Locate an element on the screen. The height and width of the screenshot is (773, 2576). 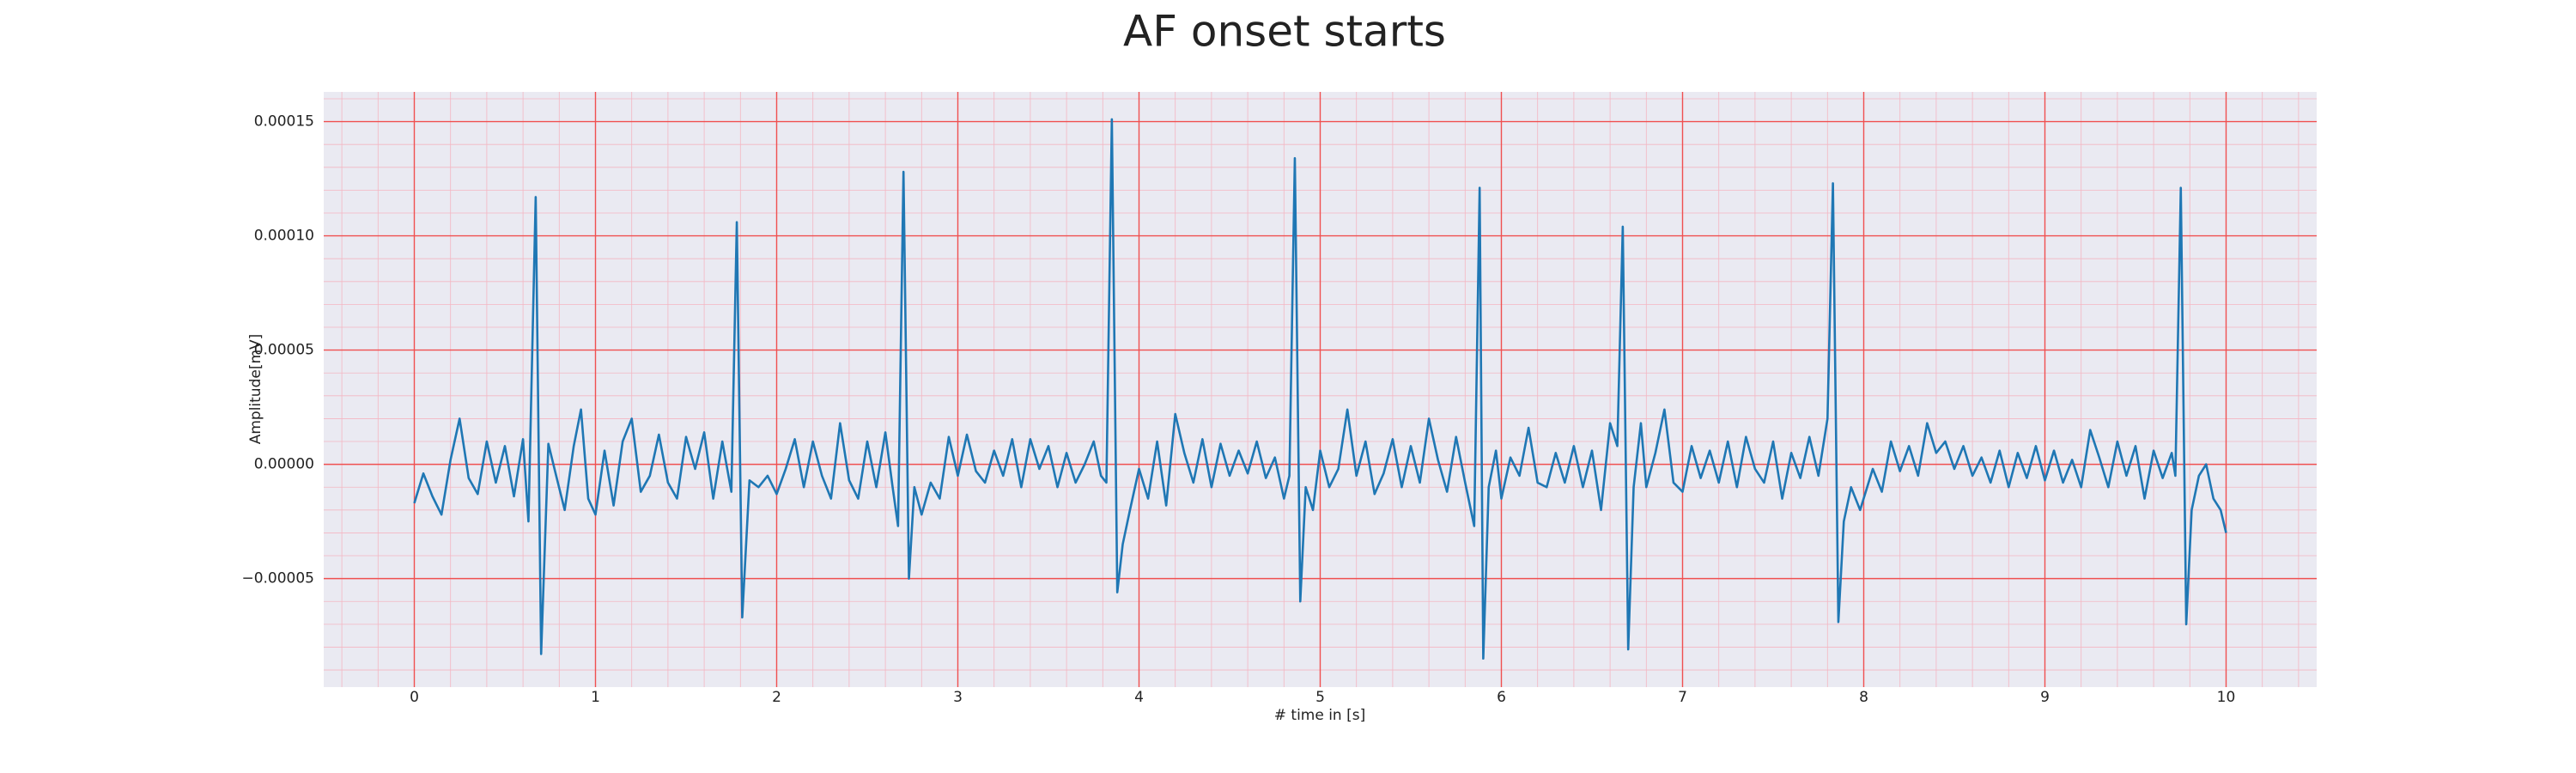
y-axis-label: Amplitude[mV] is located at coordinates (255, 389).